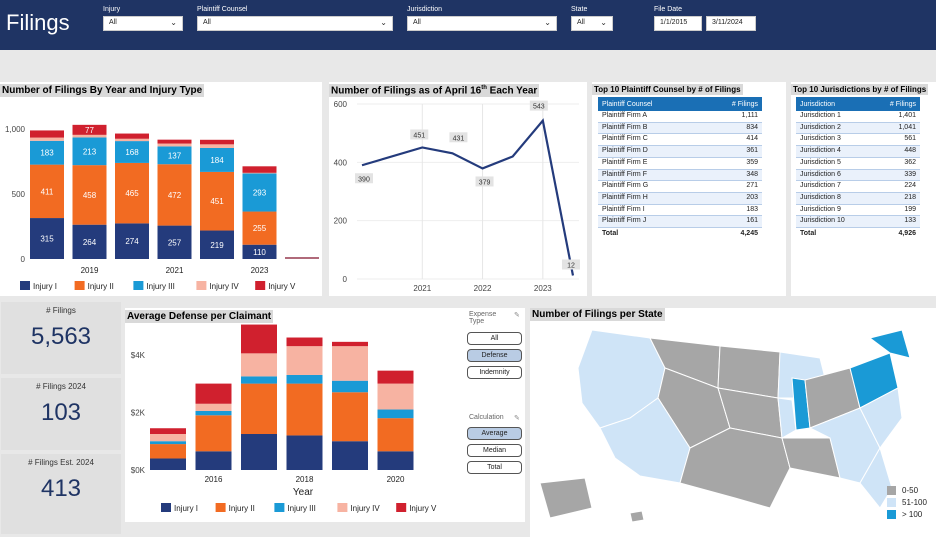  I want to click on table-row: Jurisdiction 3 561, so click(858, 140).